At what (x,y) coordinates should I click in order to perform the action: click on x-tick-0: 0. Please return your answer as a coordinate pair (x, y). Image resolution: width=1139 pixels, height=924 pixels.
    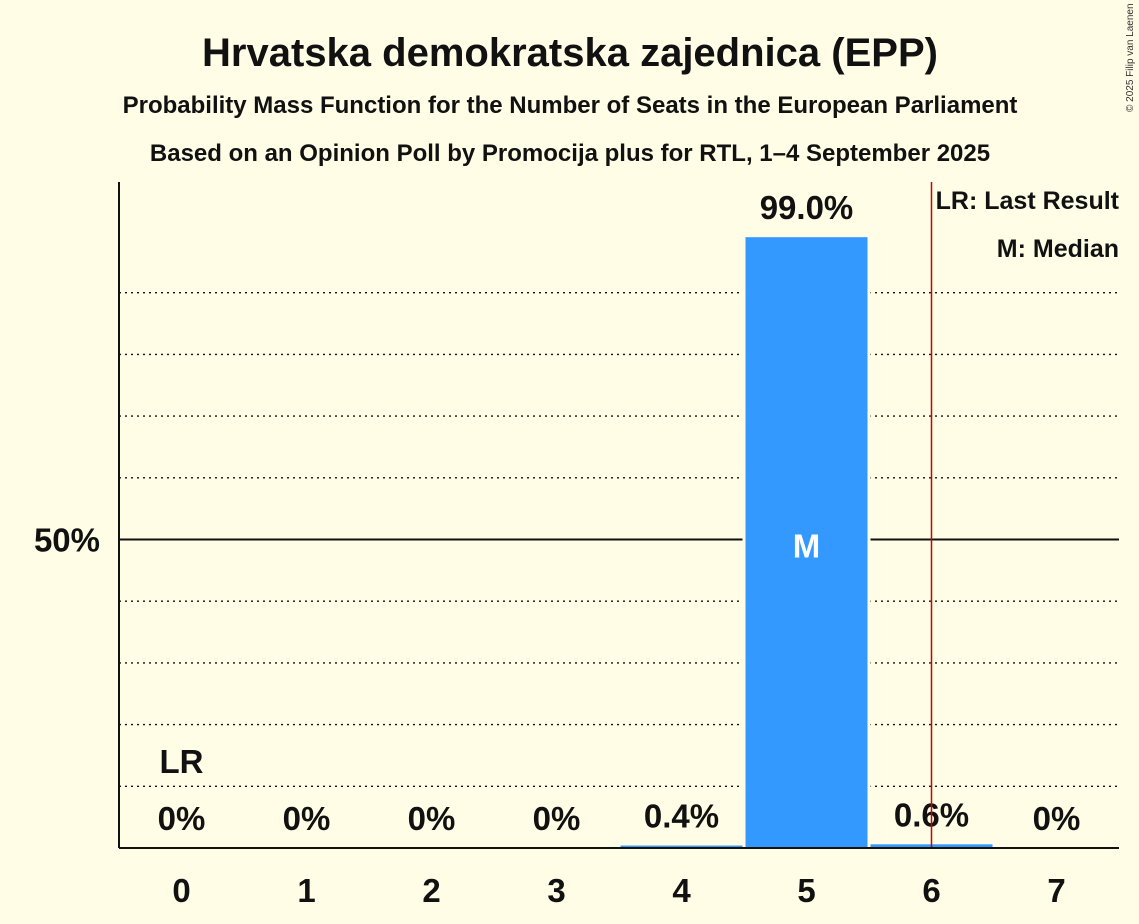
    Looking at the image, I should click on (181, 890).